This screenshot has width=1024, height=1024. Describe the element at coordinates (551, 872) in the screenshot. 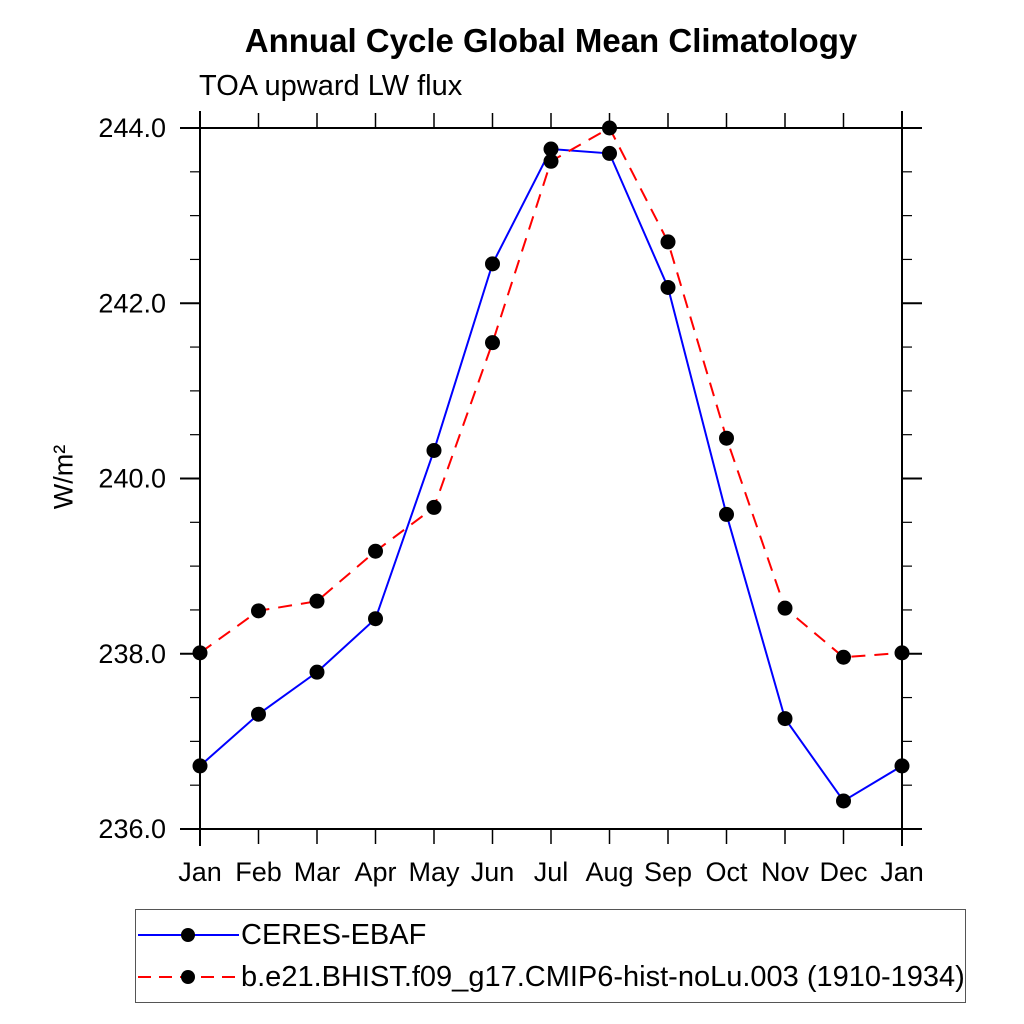

I see `x-tick-label: Jul` at that location.